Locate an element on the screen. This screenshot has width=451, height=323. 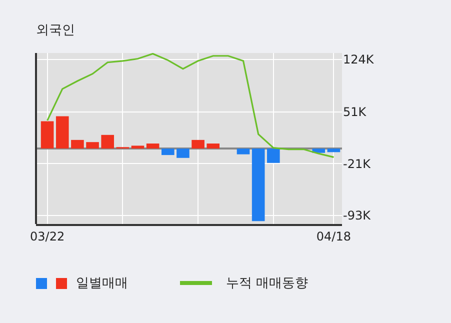
x-tick-label: 04/18 is located at coordinates (334, 236).